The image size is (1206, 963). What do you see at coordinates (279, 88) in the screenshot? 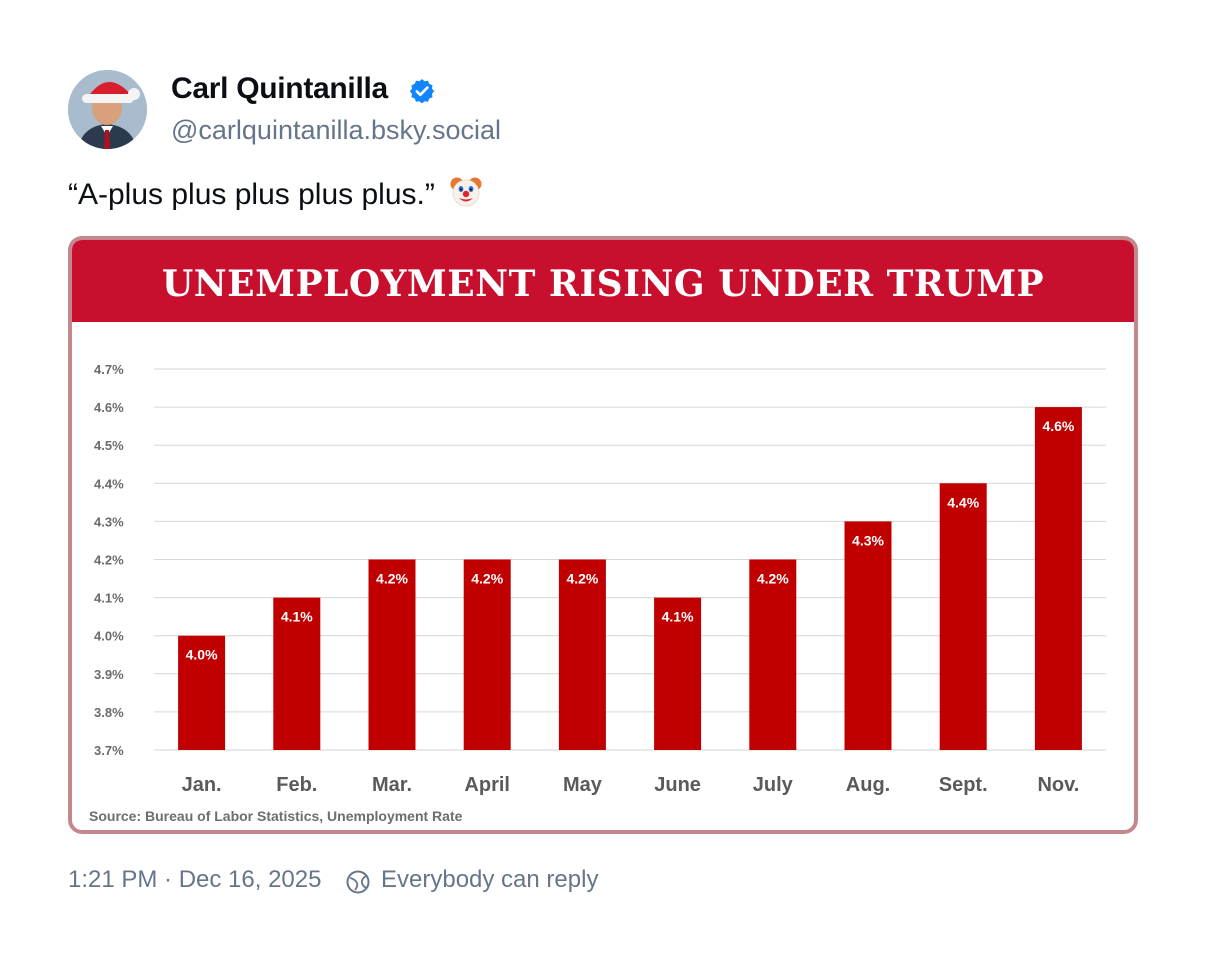
I see `author-name: Carl Quintanilla` at bounding box center [279, 88].